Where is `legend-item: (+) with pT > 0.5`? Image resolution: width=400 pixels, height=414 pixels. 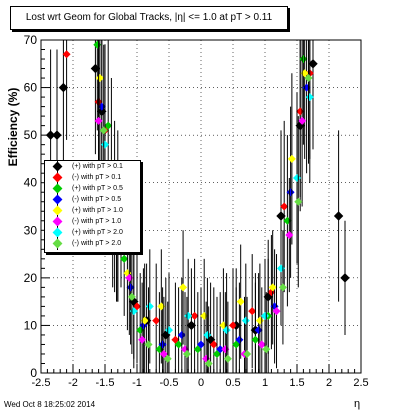 legend-item: (+) with pT > 0.5 is located at coordinates (92, 188).